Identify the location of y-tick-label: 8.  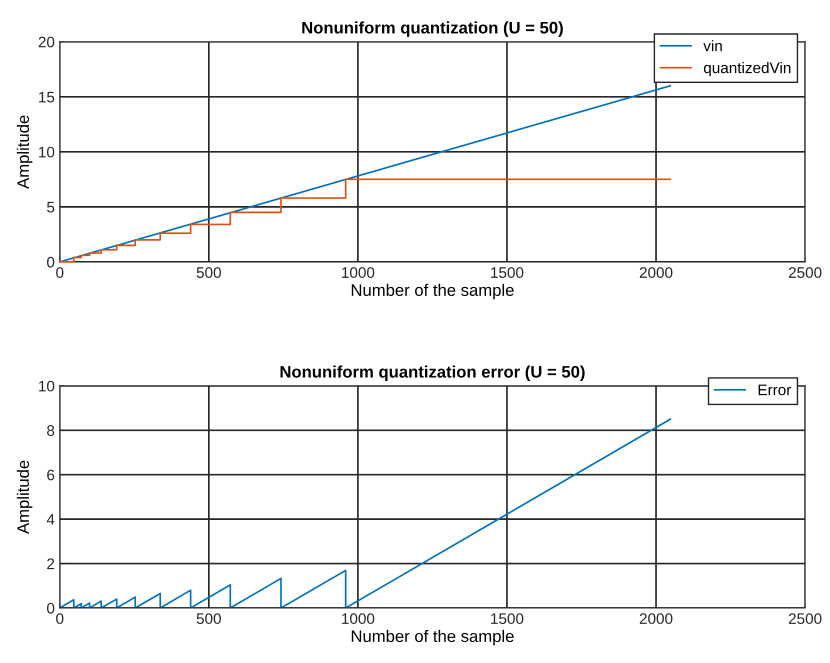
(50, 430).